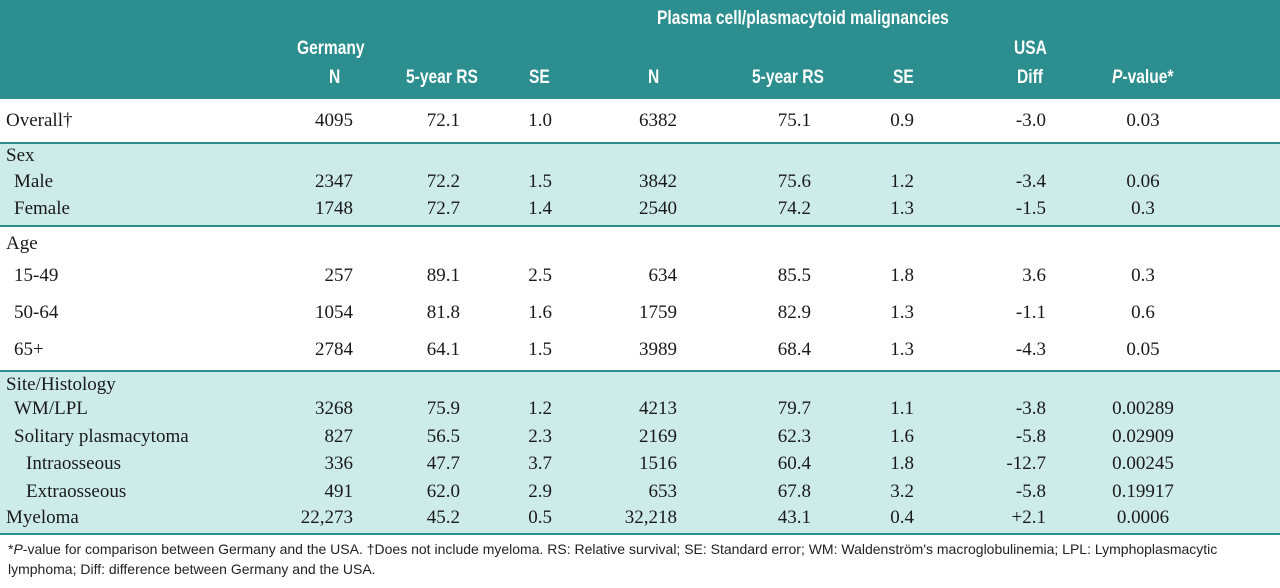  What do you see at coordinates (902, 517) in the screenshot?
I see `table-cell: 0.4` at bounding box center [902, 517].